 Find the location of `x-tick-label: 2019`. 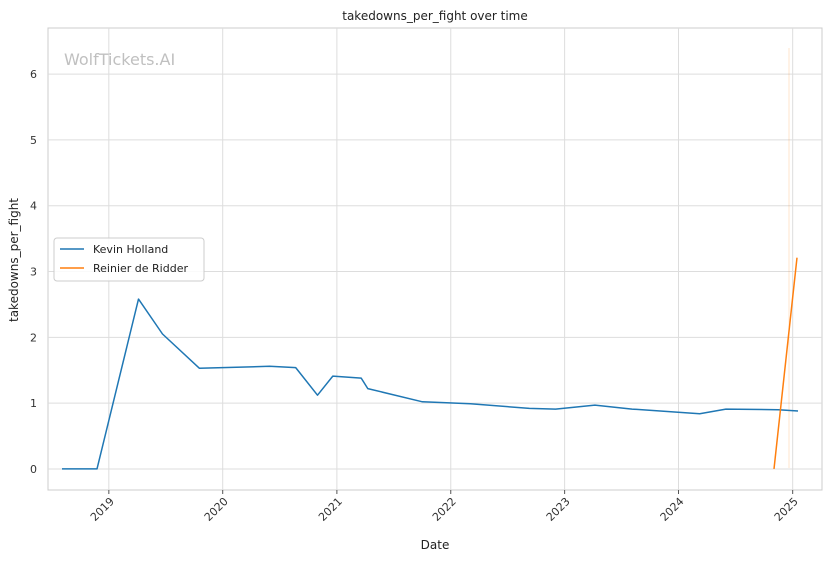

x-tick-label: 2019 is located at coordinates (102, 509).